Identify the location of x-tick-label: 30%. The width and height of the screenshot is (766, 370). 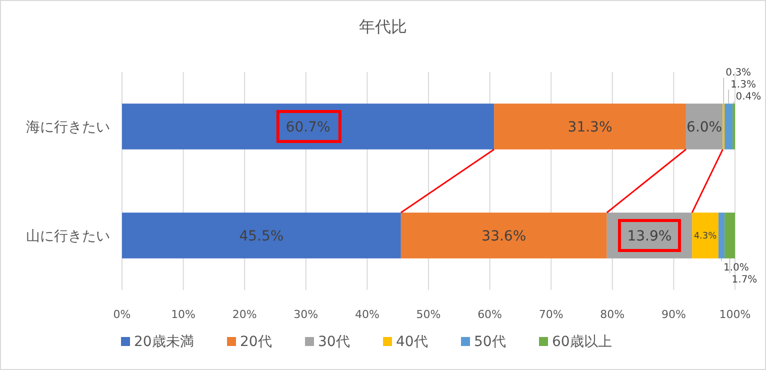
(306, 314).